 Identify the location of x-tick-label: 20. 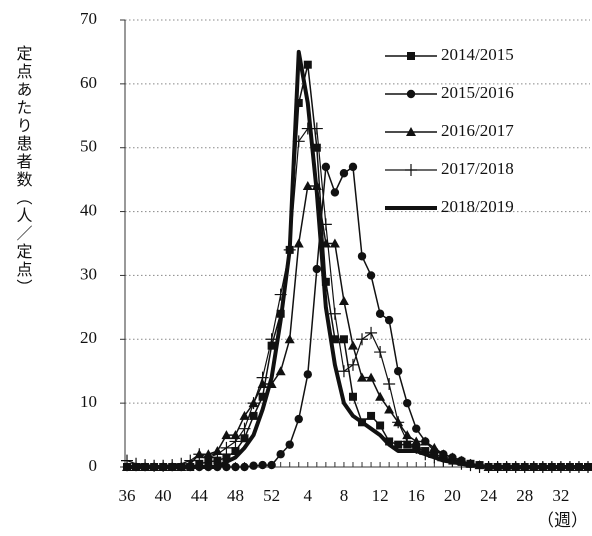
(452, 495).